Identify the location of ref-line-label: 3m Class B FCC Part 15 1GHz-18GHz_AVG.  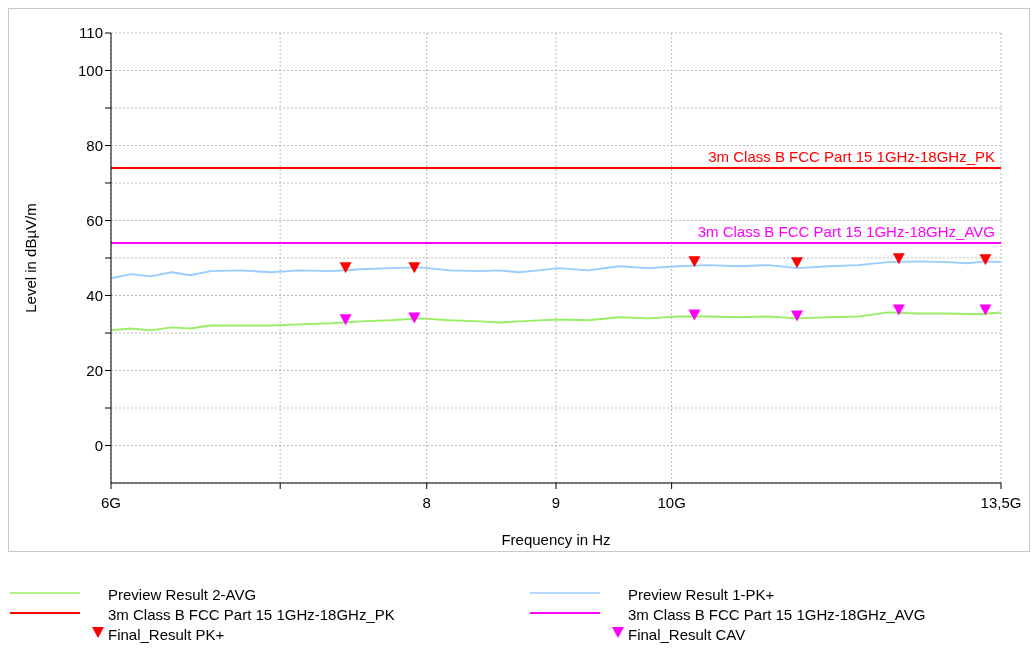
(846, 231).